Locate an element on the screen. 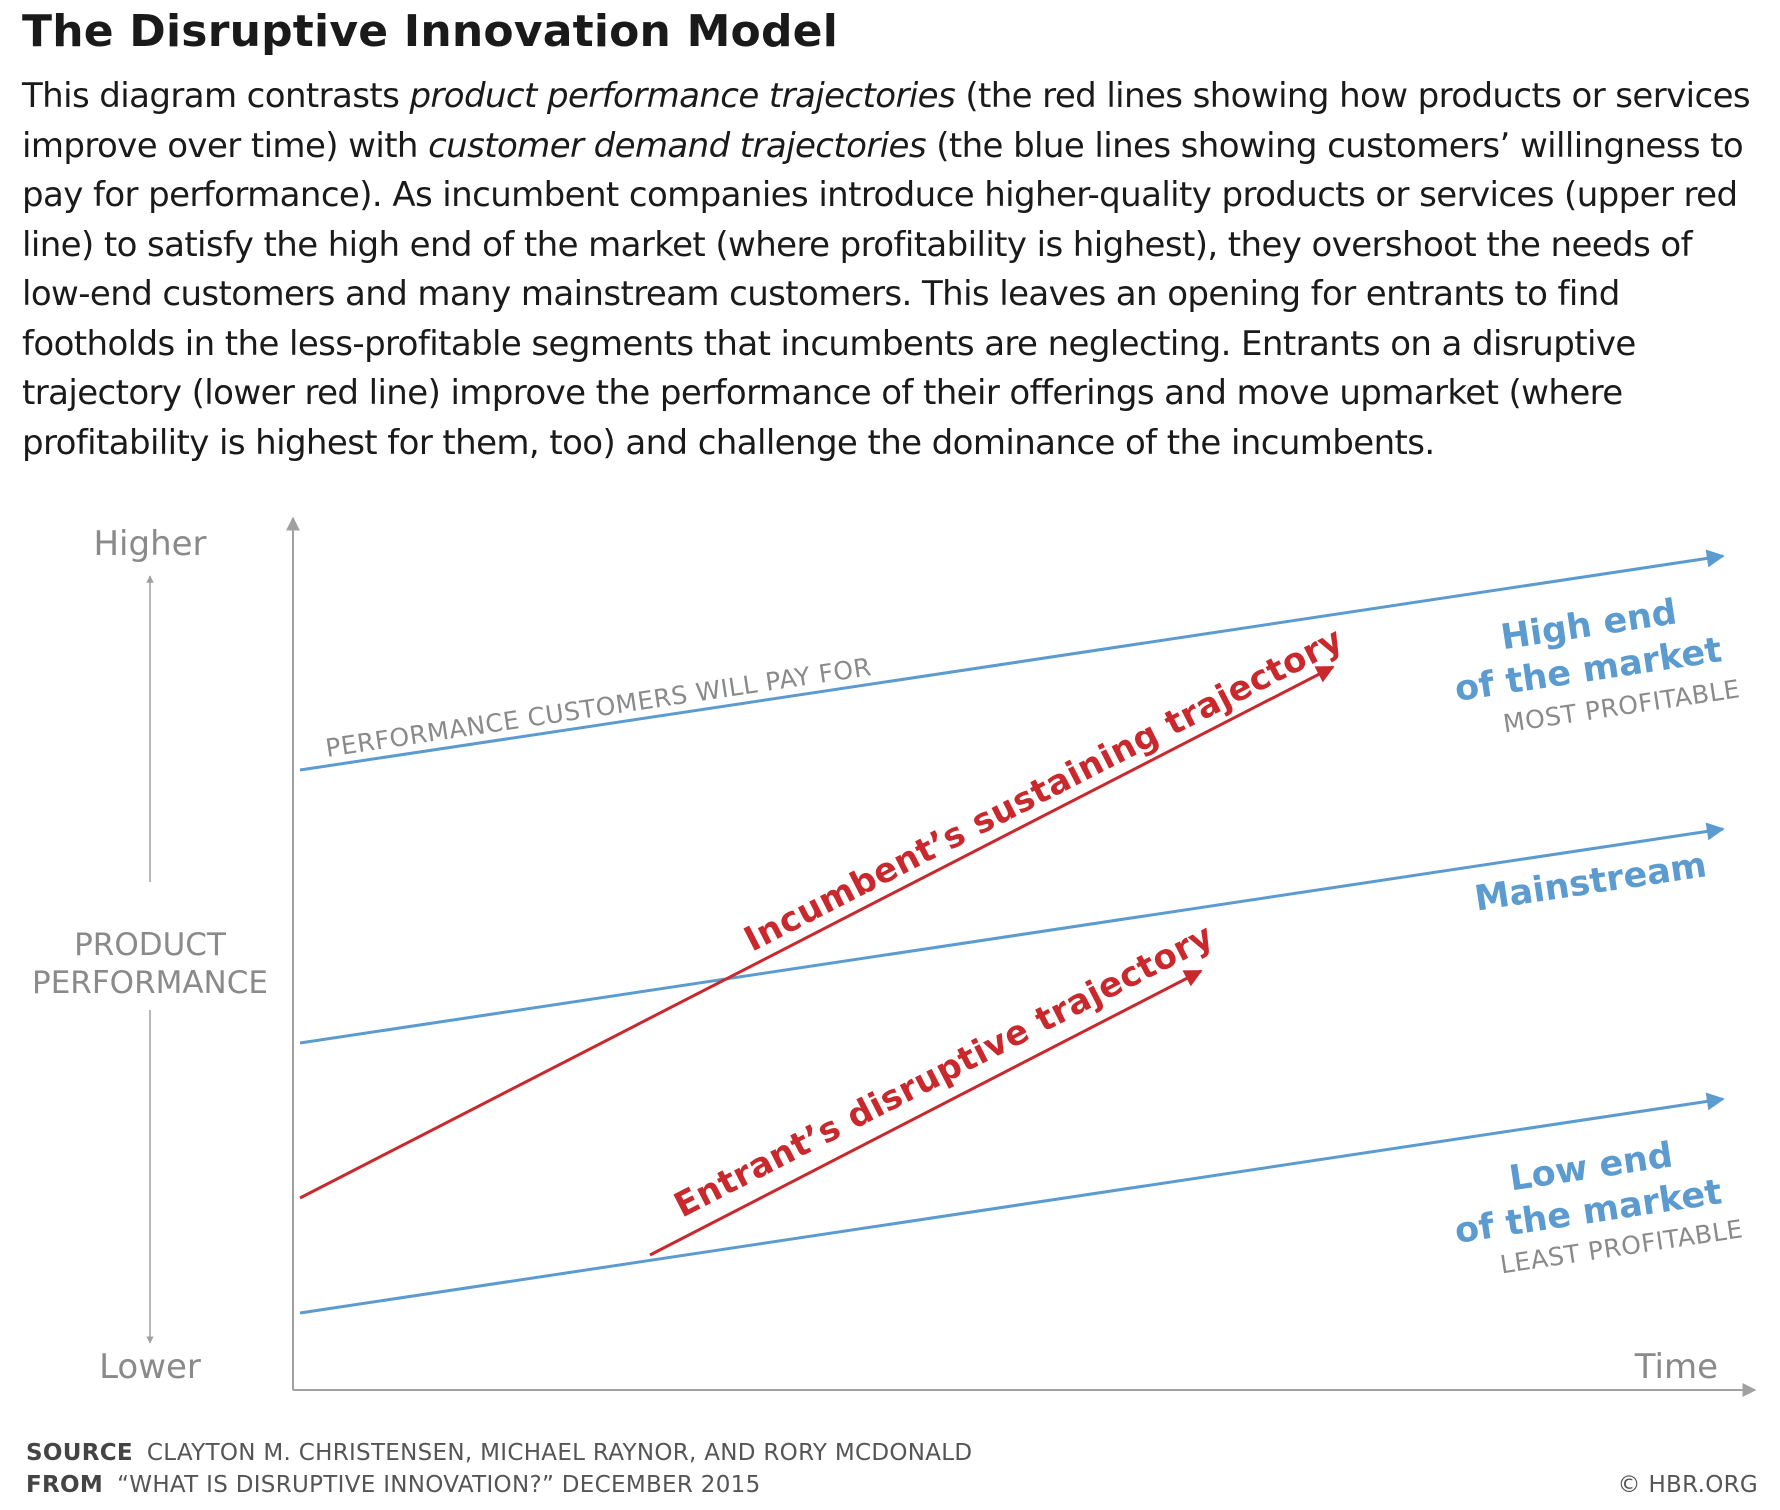 This screenshot has height=1510, width=1780. page-title: The Disruptive Innovation Model is located at coordinates (430, 31).